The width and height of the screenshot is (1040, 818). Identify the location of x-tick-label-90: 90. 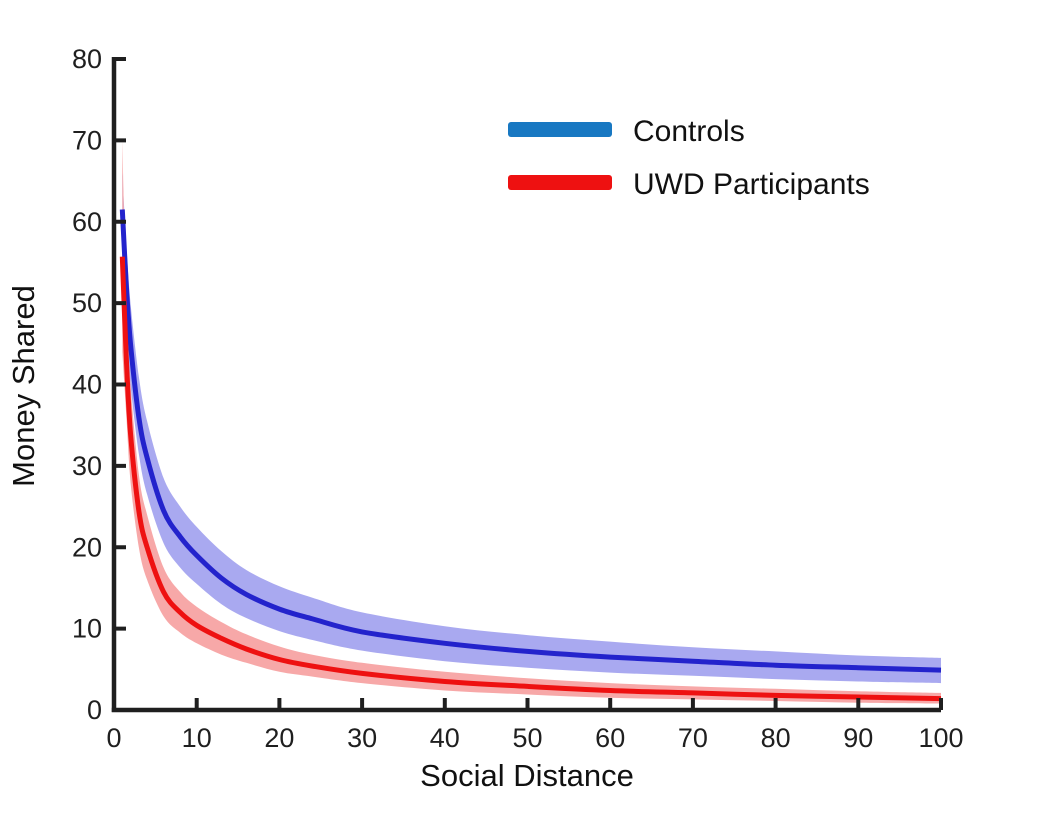
(858, 738).